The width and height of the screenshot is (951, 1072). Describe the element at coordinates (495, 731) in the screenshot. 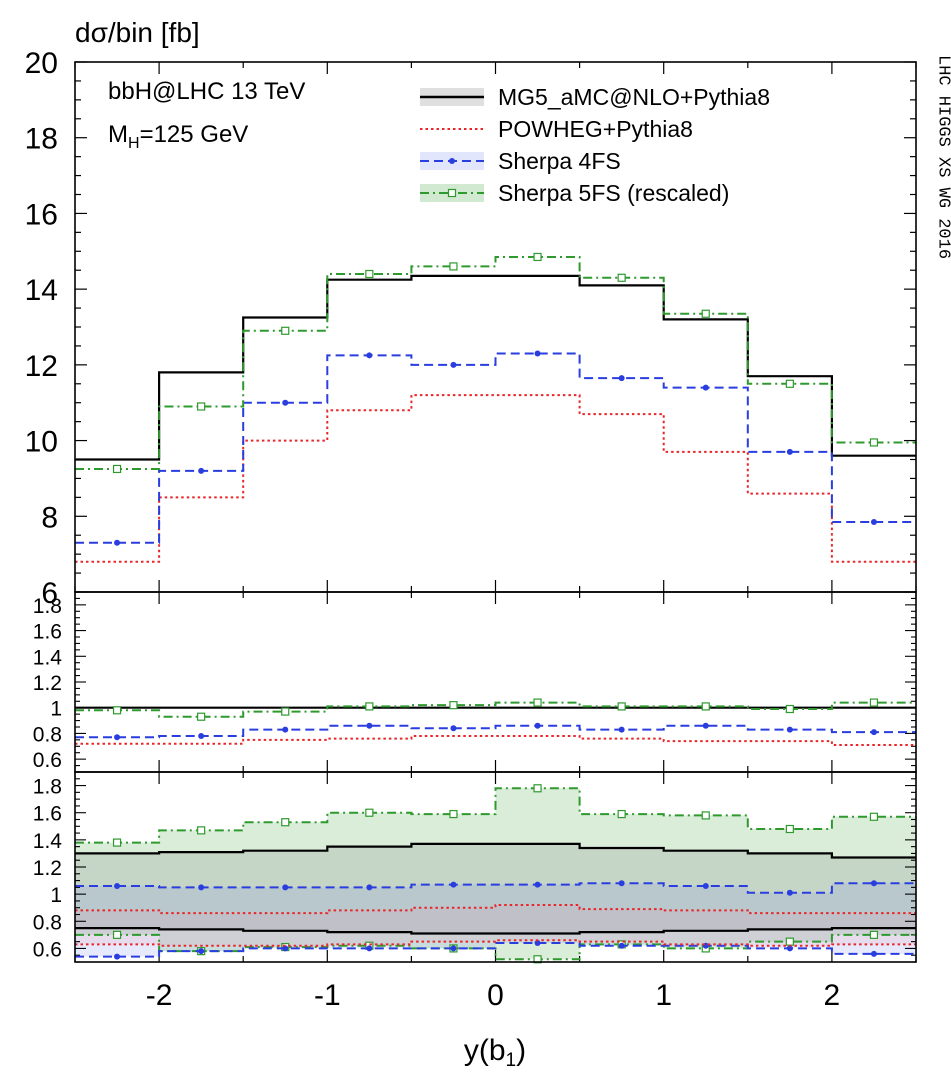

I see `ratio-line-sherpa-4fs` at that location.